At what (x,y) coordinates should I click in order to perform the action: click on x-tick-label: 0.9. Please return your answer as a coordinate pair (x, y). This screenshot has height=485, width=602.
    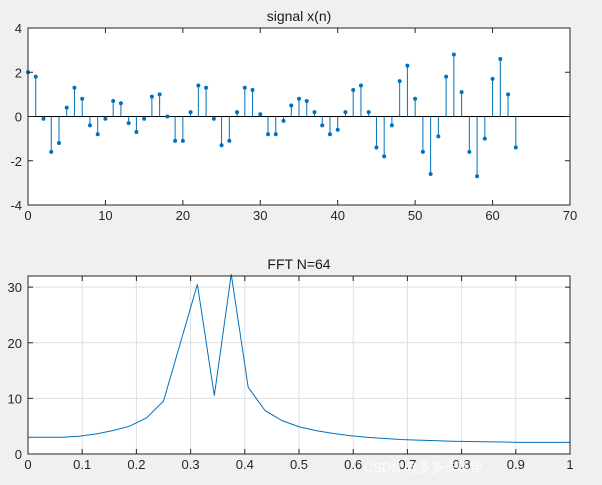
    Looking at the image, I should click on (516, 464).